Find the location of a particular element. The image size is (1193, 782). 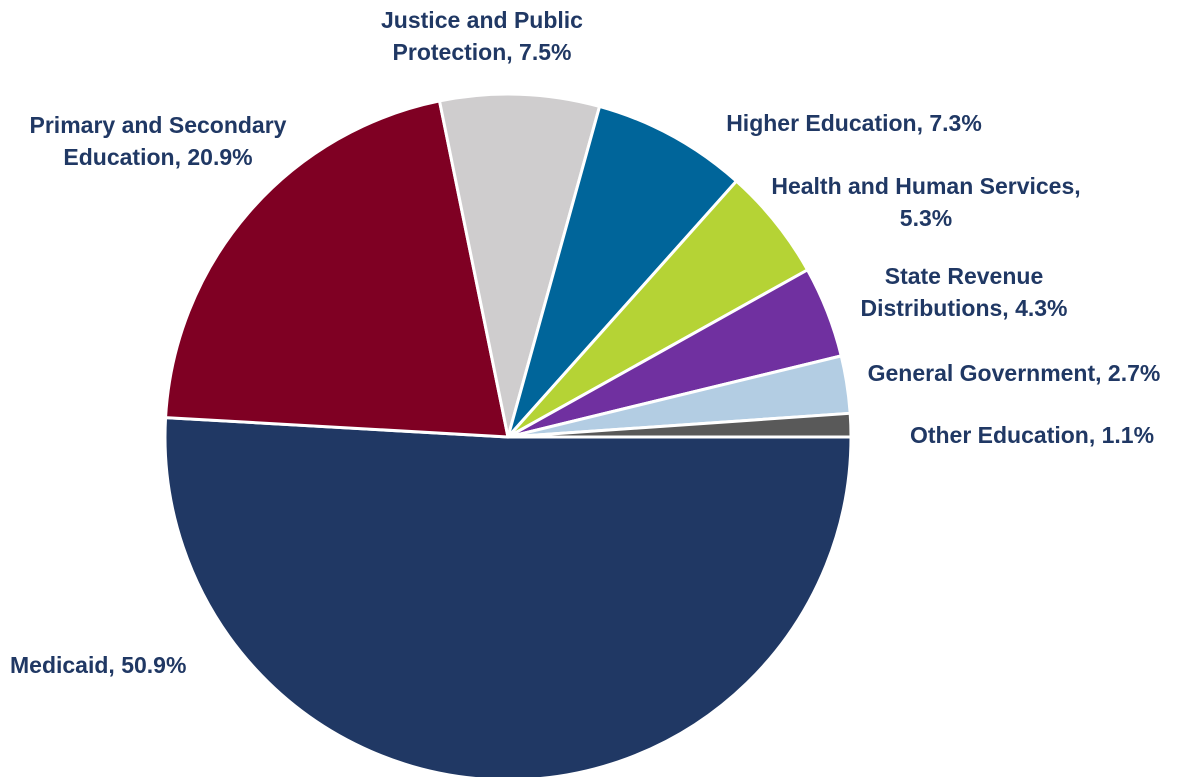

slice-label-line: 5.3% is located at coordinates (926, 218).